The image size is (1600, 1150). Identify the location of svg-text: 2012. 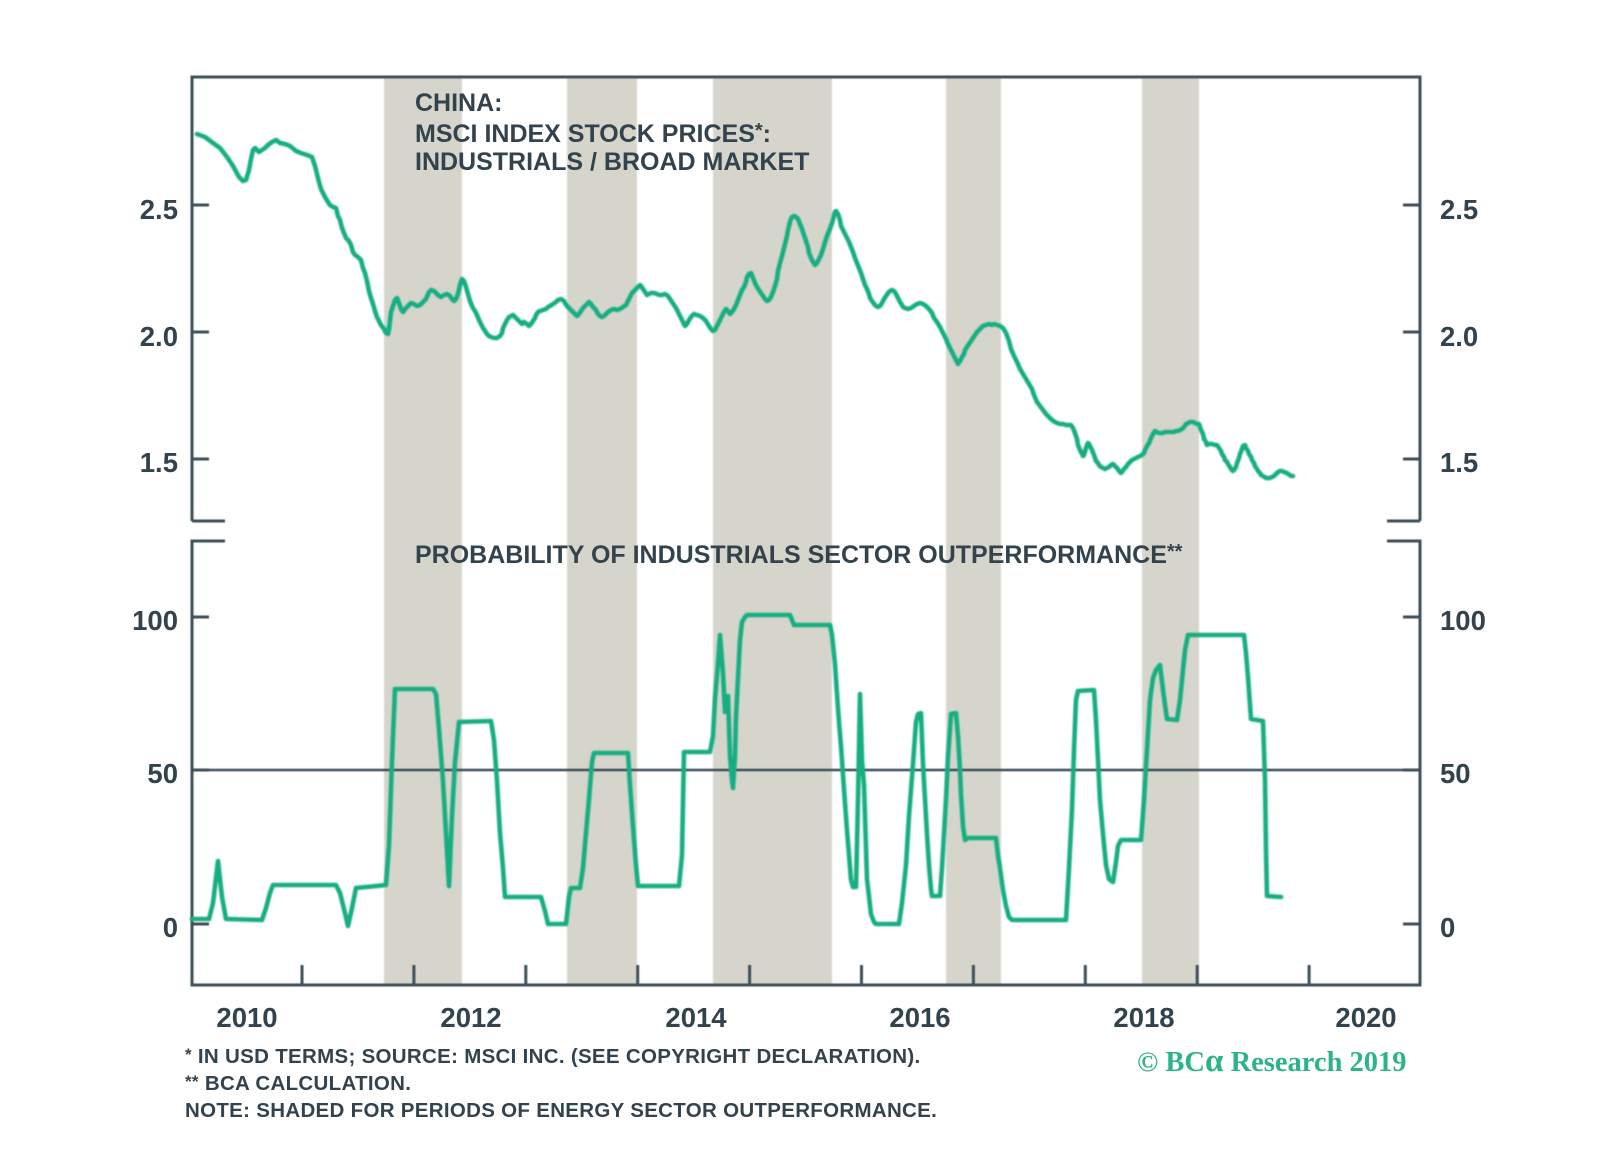
(470, 1017).